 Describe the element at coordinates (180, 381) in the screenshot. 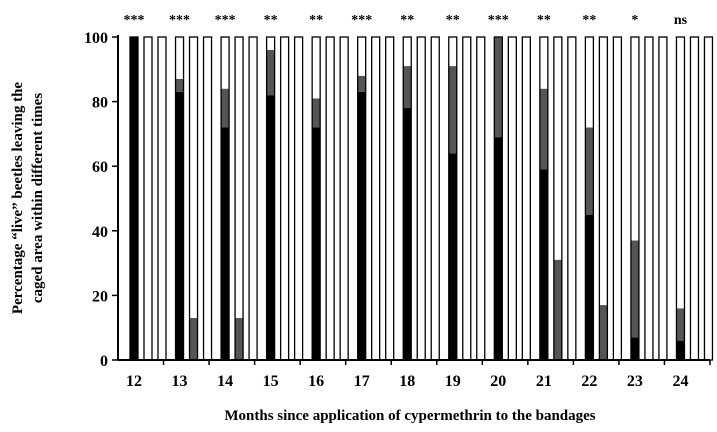

I see `x-tick-label: 13` at that location.